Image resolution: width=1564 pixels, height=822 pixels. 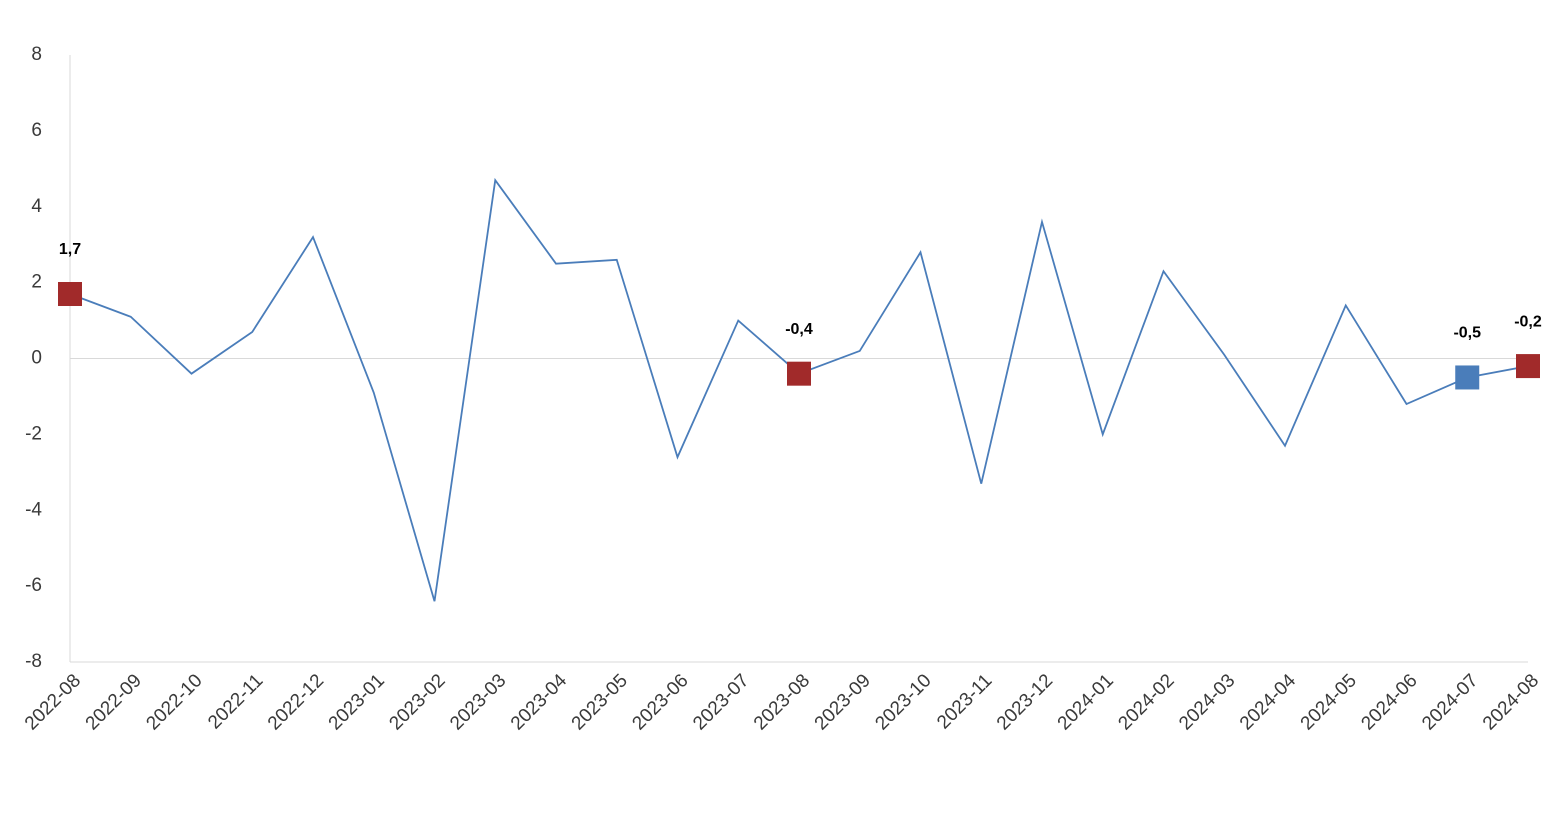 I want to click on x-tick-label: 2023-10, so click(x=903, y=702).